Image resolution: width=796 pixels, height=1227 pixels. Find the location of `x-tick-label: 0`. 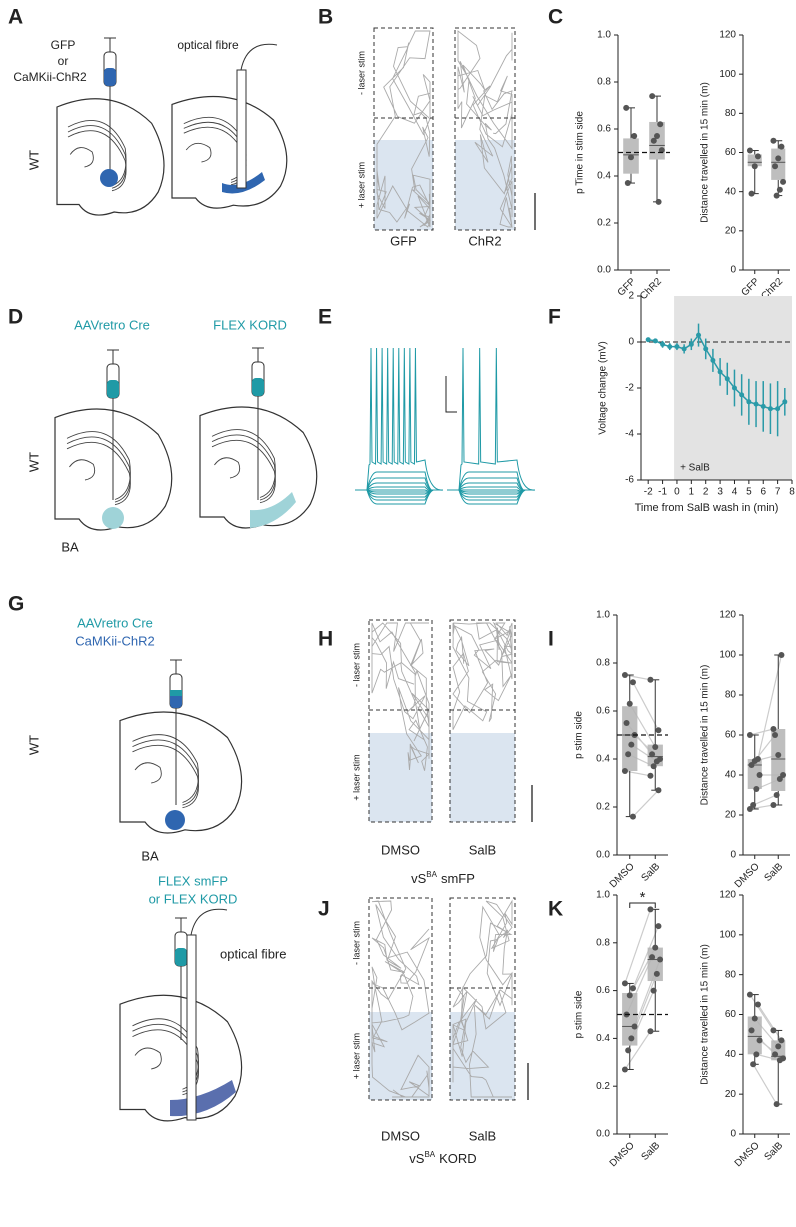

x-tick-label: 0 is located at coordinates (677, 492).